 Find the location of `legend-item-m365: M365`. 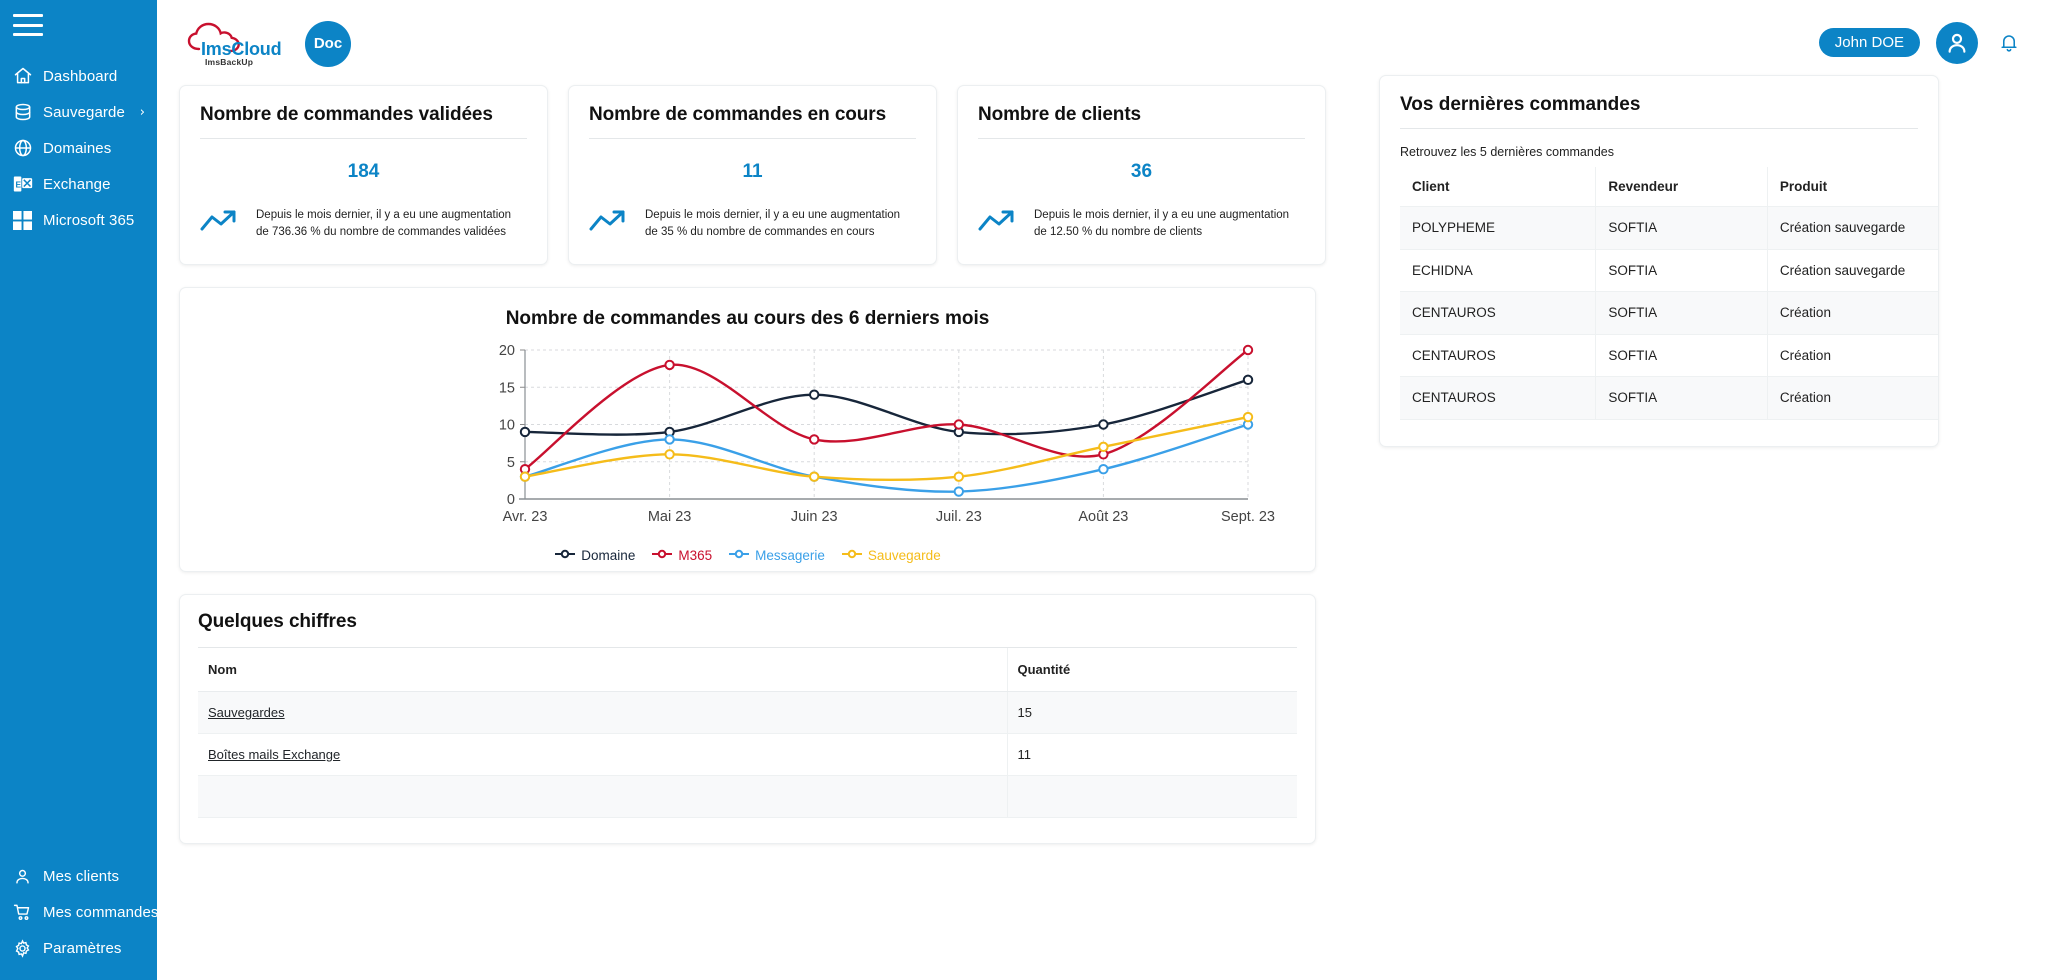

legend-item-m365: M365 is located at coordinates (681, 555).